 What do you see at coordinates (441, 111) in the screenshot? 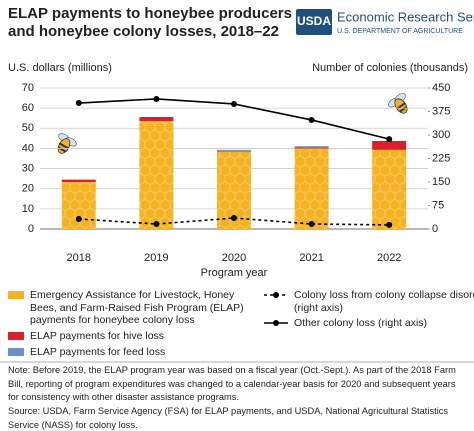
I see `y2-tick-label: 375` at bounding box center [441, 111].